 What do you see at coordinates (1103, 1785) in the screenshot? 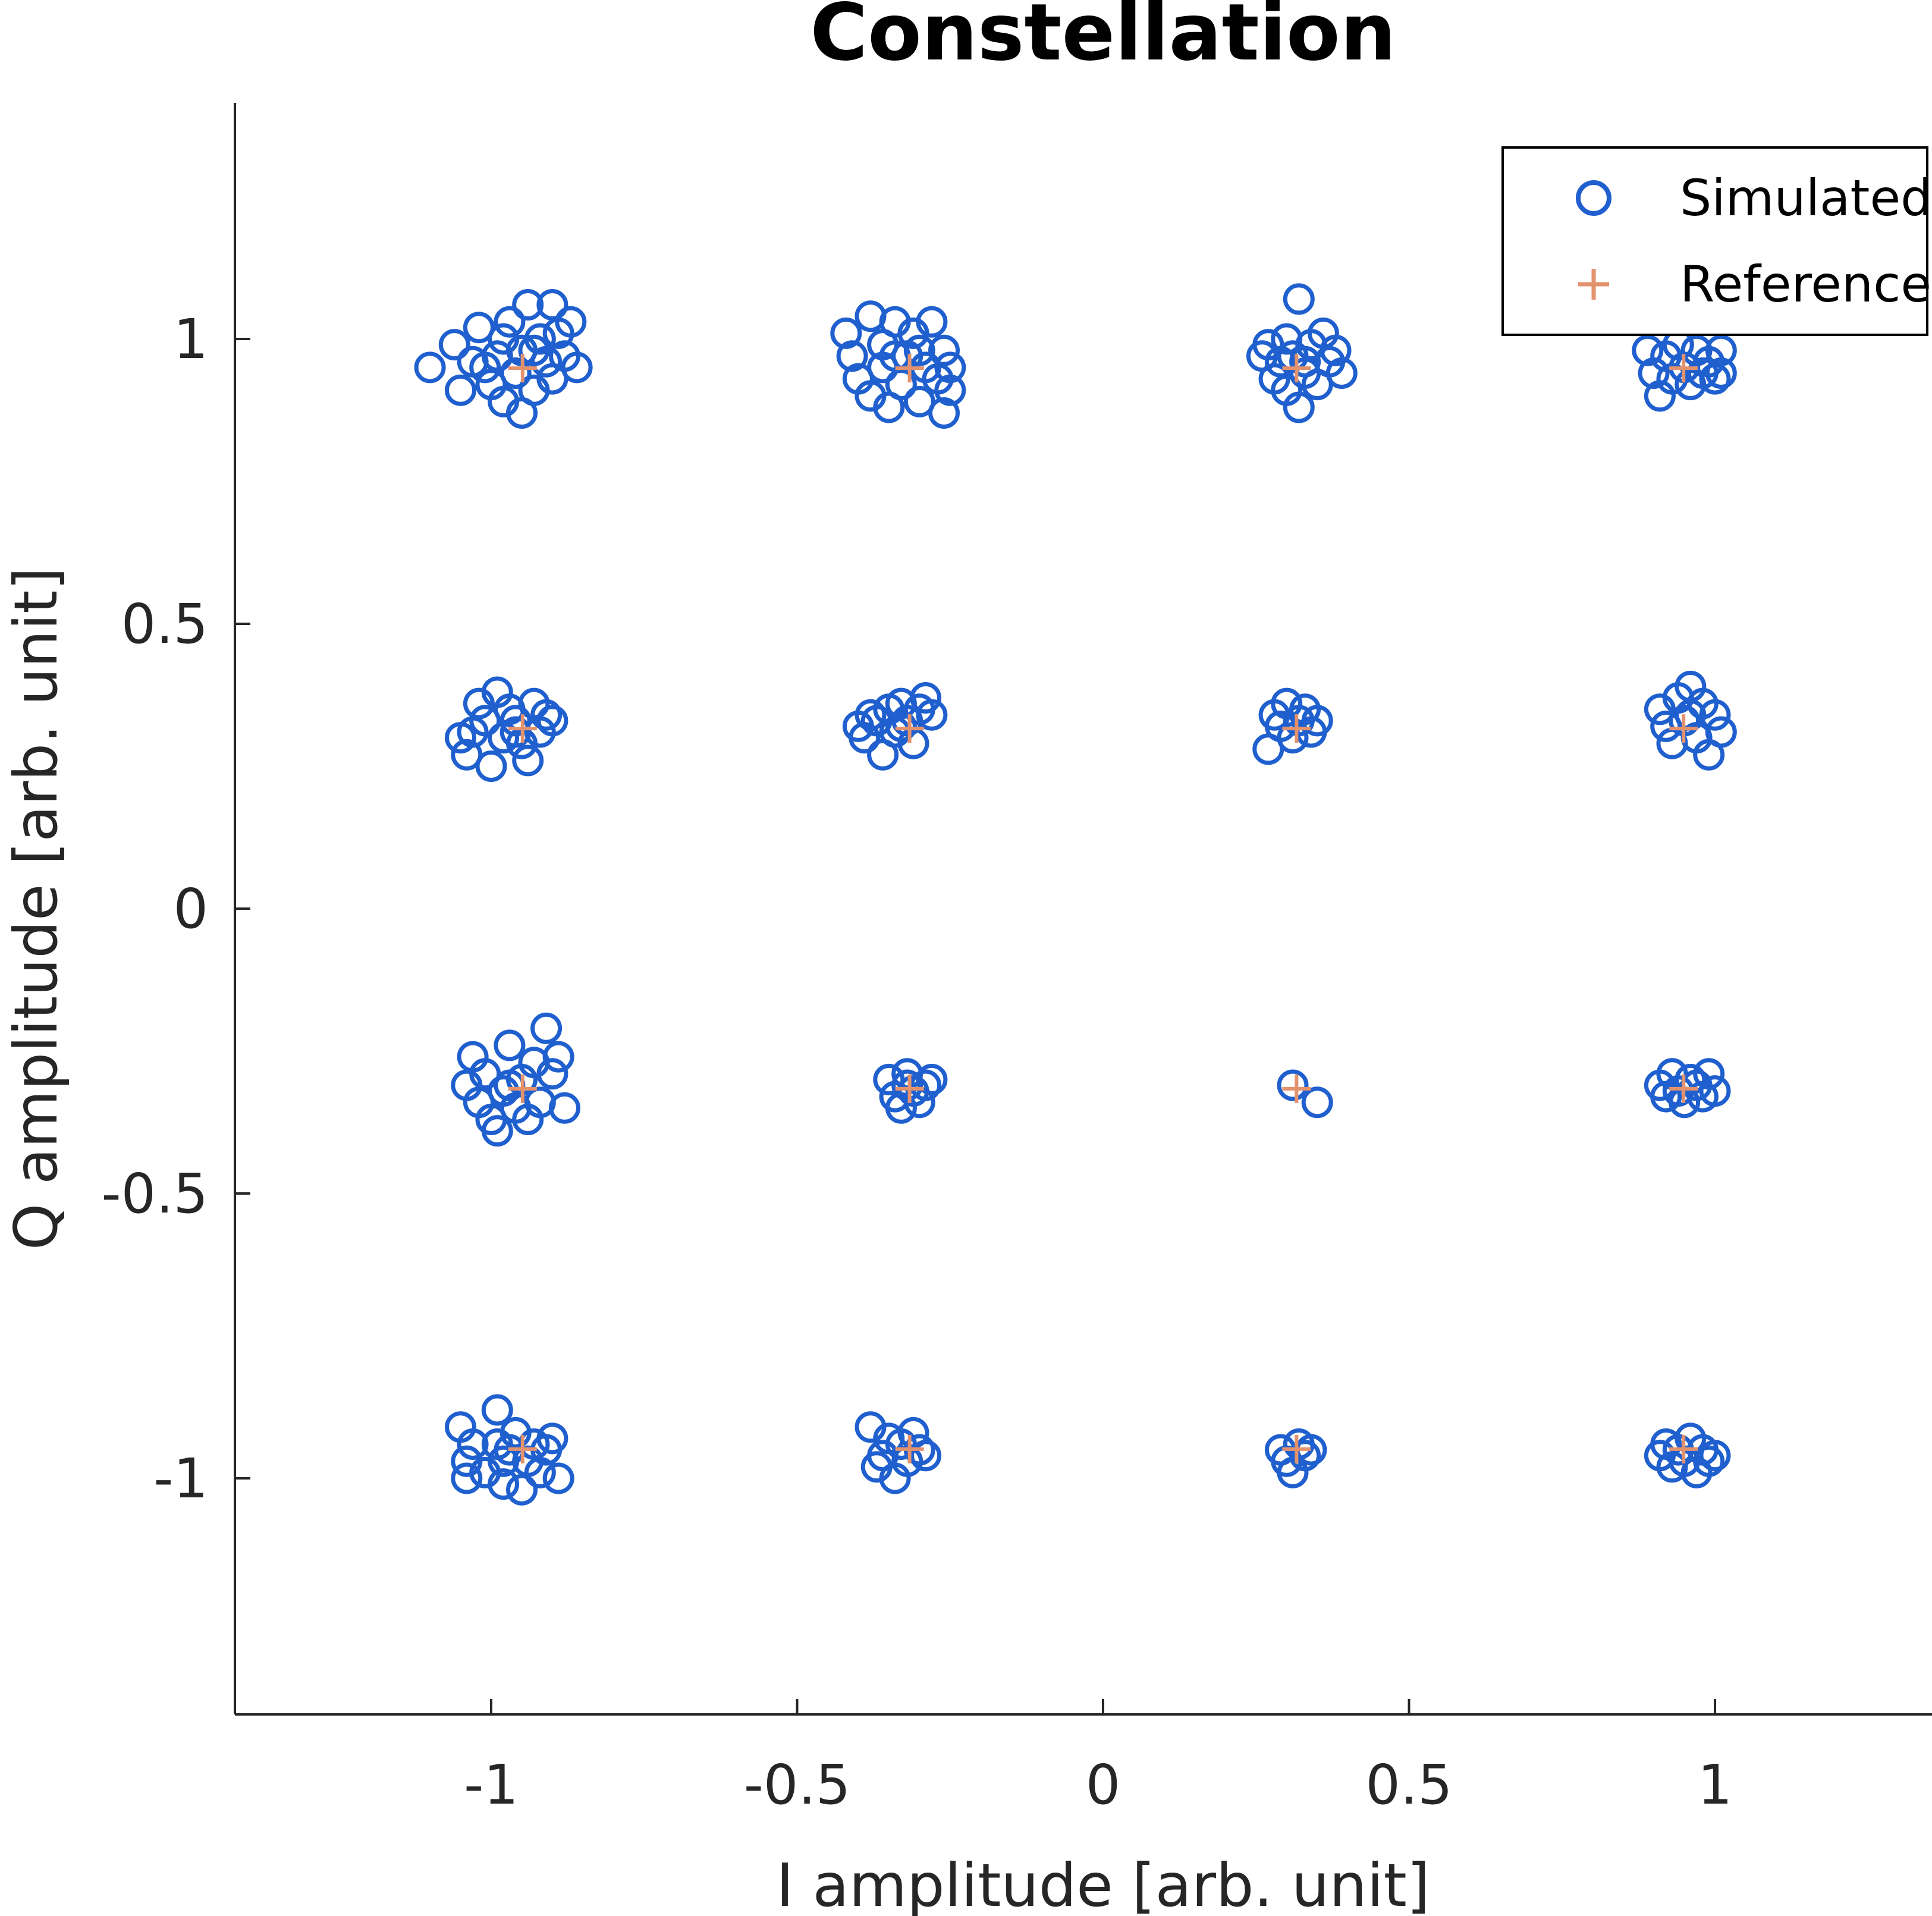
I see `x-tick-label: 0` at bounding box center [1103, 1785].